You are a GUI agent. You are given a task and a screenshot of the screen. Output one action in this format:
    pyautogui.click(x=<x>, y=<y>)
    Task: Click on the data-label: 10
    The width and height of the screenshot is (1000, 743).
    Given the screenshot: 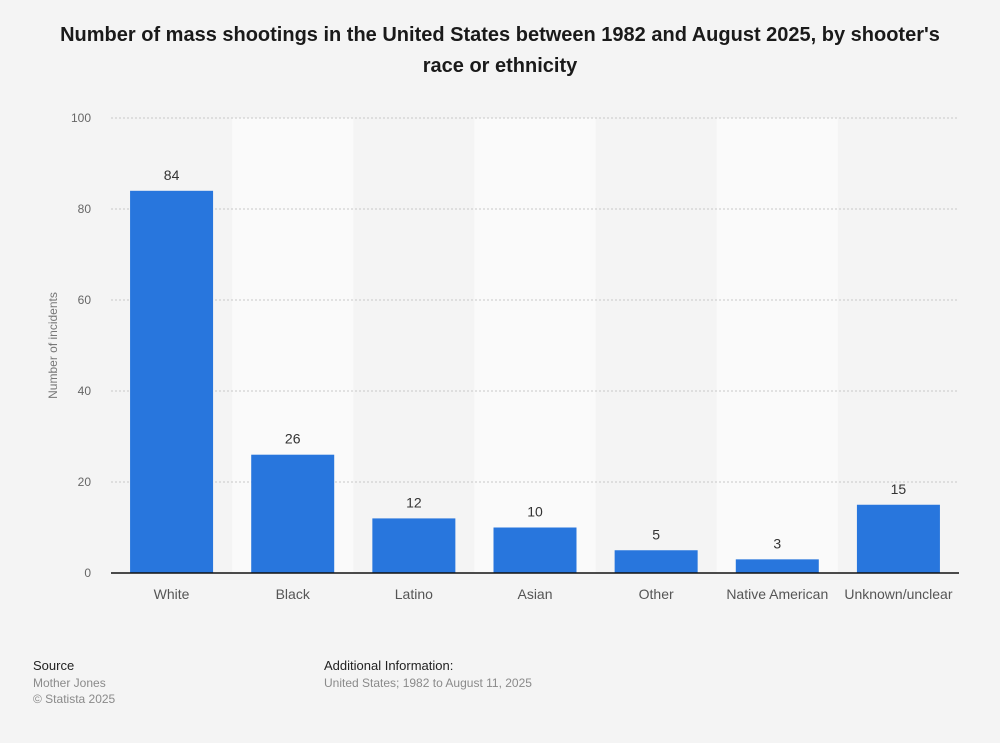 What is the action you would take?
    pyautogui.click(x=535, y=512)
    